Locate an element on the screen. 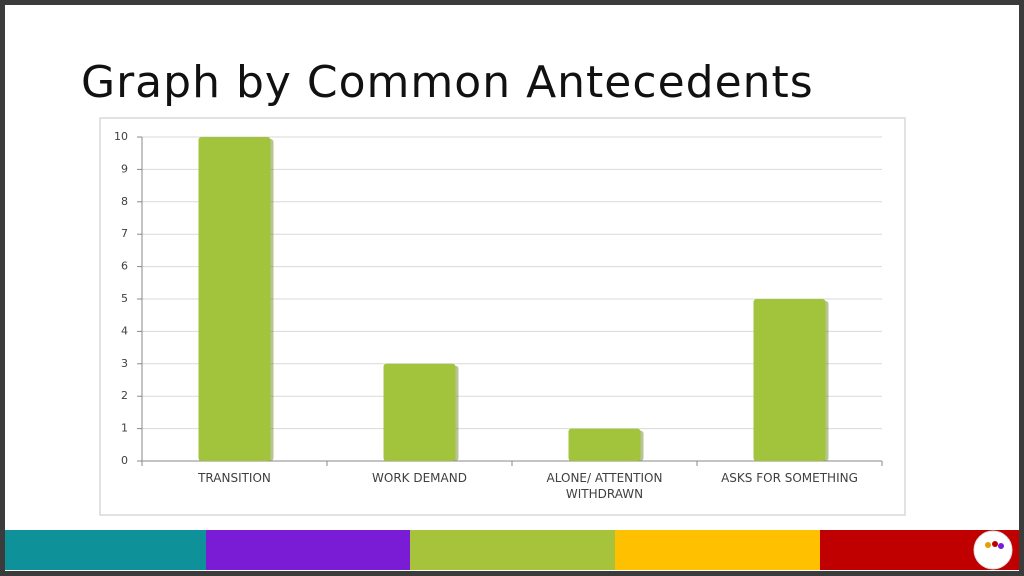  y-tick-label: 0 is located at coordinates (124, 460).